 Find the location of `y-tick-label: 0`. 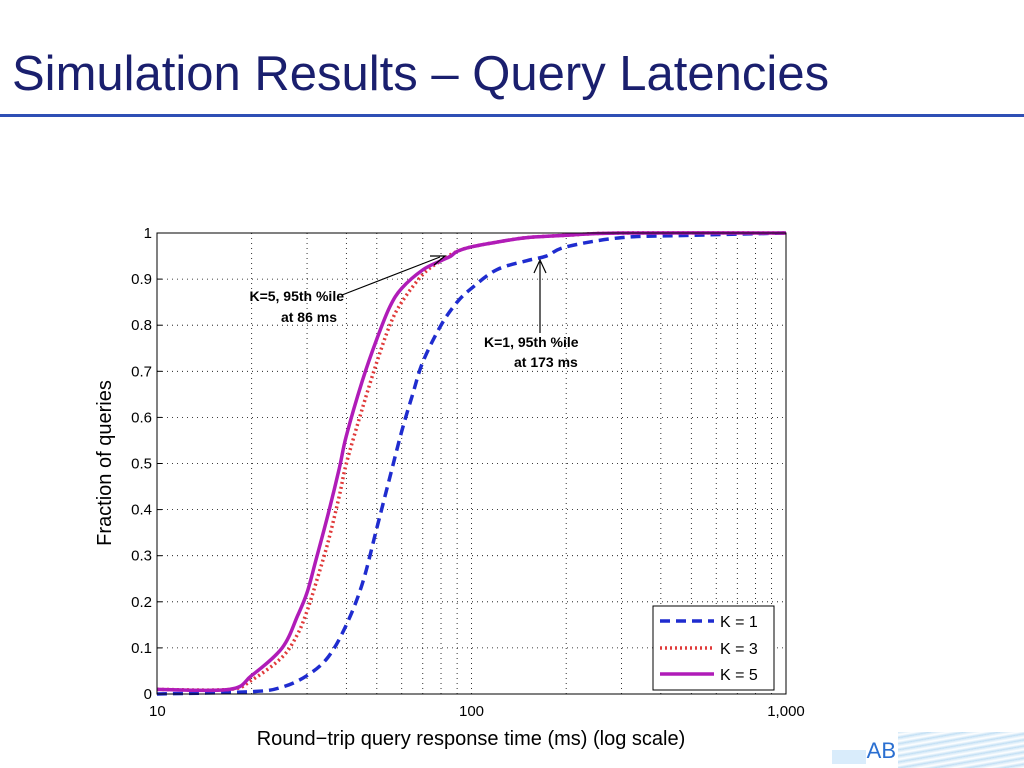

y-tick-label: 0 is located at coordinates (148, 694).